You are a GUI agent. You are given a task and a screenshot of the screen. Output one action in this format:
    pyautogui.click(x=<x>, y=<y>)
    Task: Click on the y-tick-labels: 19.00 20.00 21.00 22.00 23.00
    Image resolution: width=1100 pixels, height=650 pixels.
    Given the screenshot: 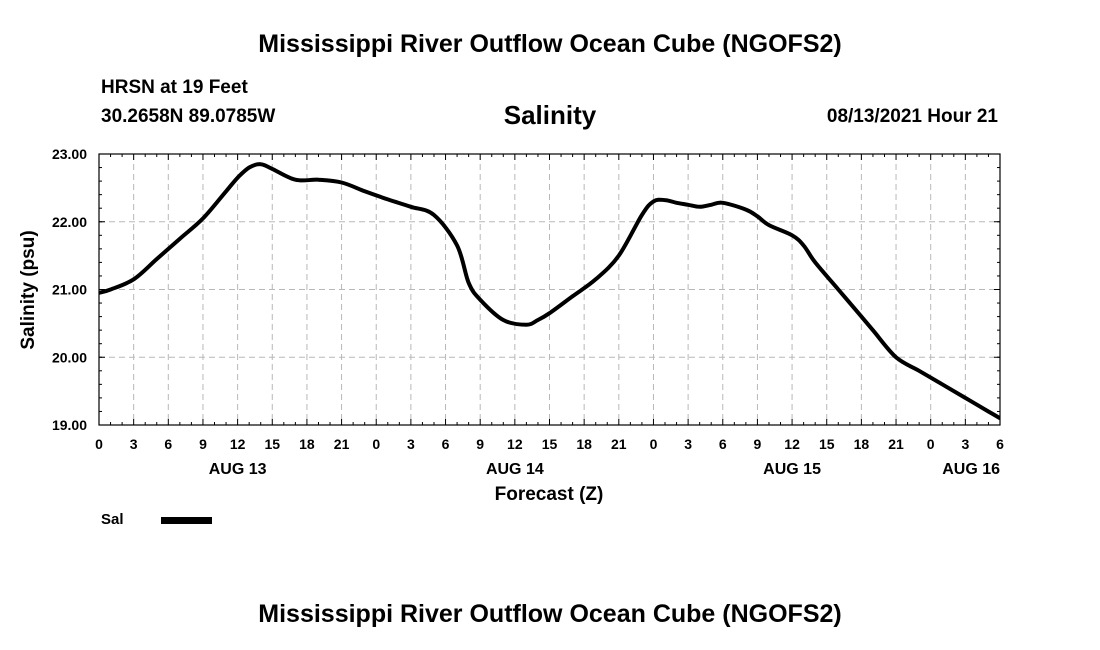 What is the action you would take?
    pyautogui.click(x=69, y=289)
    